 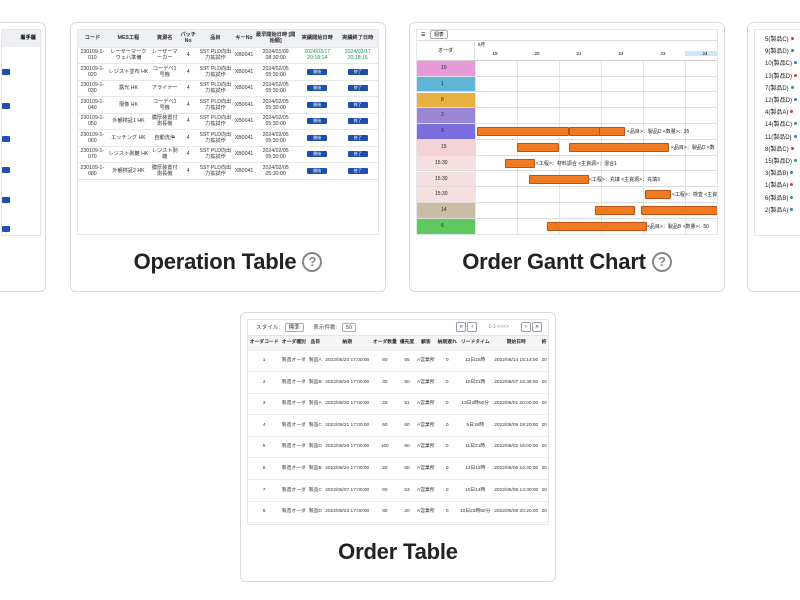 I want to click on table-cell: XB0041, so click(x=244, y=138).